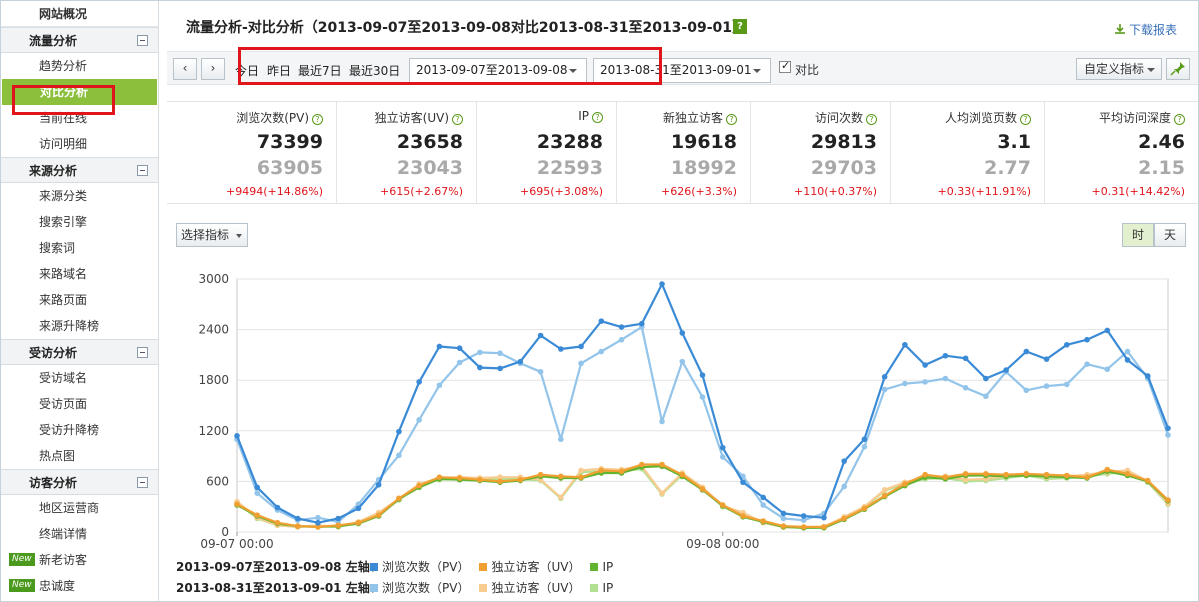  What do you see at coordinates (63, 66) in the screenshot?
I see `sidebar-item-trend: 趋势分析` at bounding box center [63, 66].